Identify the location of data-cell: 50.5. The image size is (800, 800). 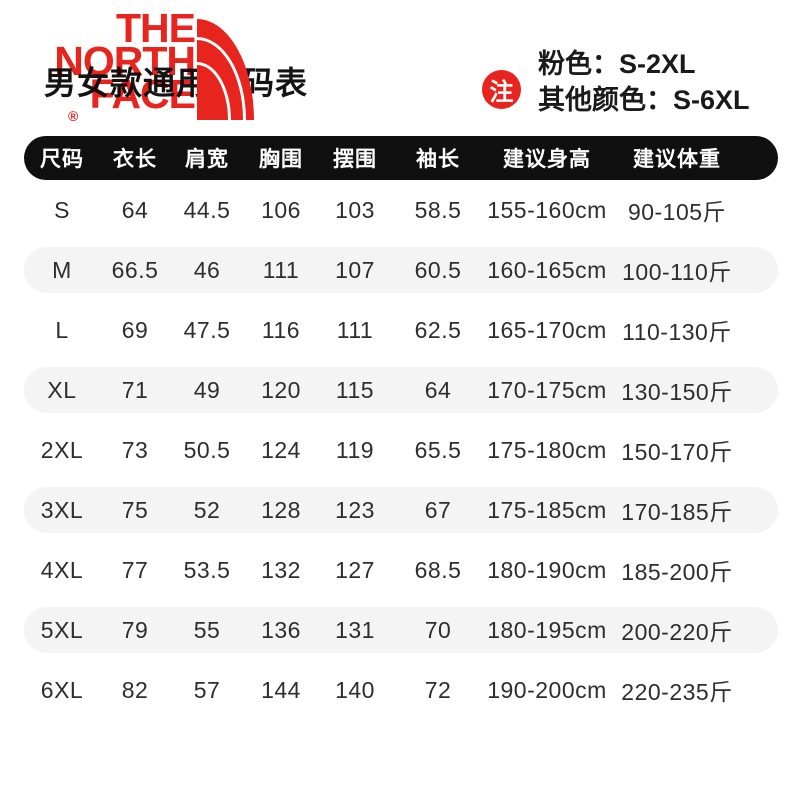
(207, 449).